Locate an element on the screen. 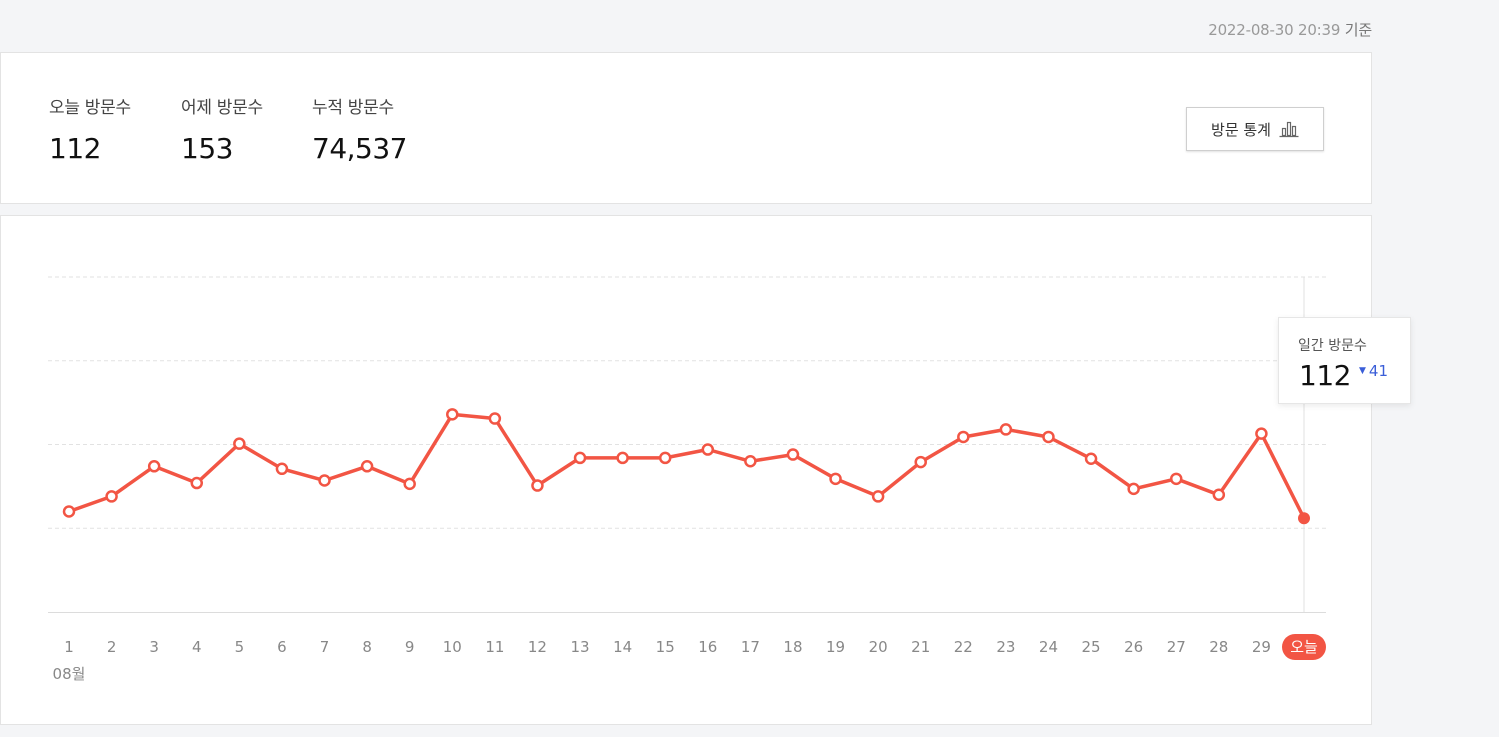 Image resolution: width=1499 pixels, height=737 pixels. tooltip-label: 일간 방문수 is located at coordinates (1332, 346).